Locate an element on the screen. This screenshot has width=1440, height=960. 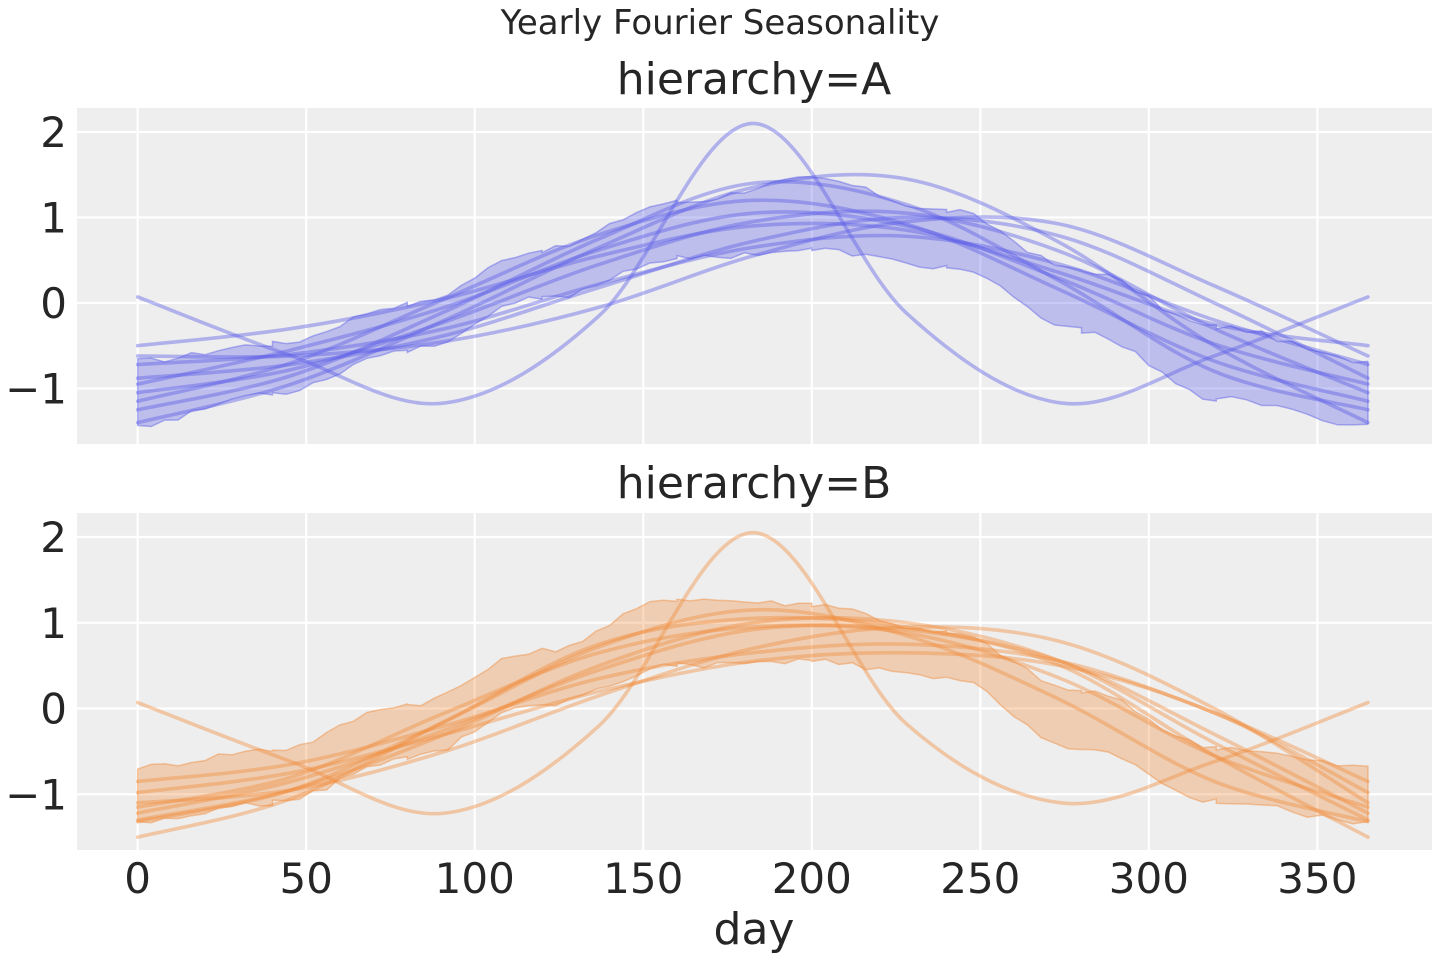
panel-b-xtick-label: 50 is located at coordinates (305, 878).